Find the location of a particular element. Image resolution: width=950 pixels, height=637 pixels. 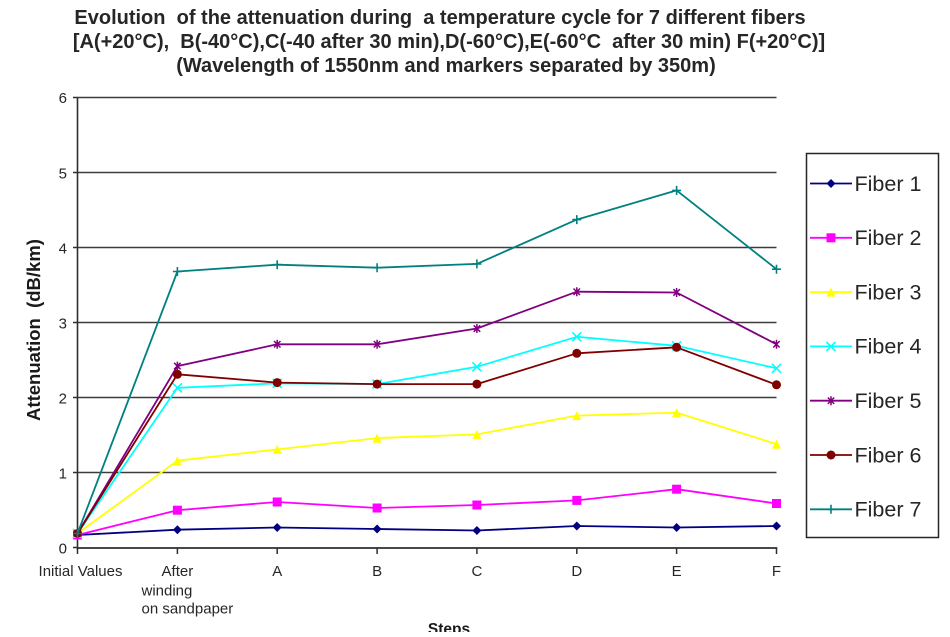

svg-text: D is located at coordinates (576, 571).